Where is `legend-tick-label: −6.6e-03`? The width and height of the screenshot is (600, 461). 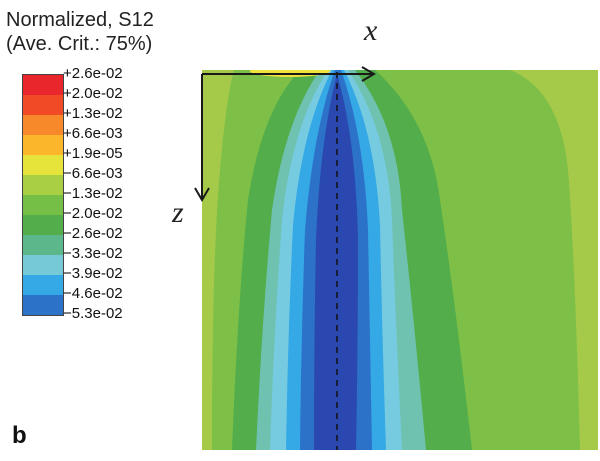
legend-tick-label: −6.6e-03 is located at coordinates (93, 173).